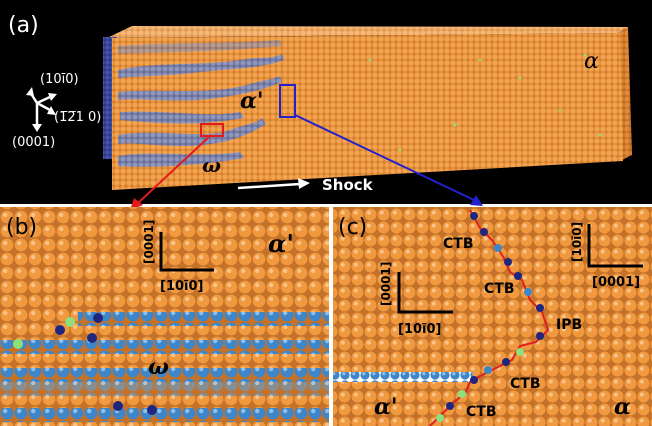  I want to click on boundary-path, so click(489, 317).